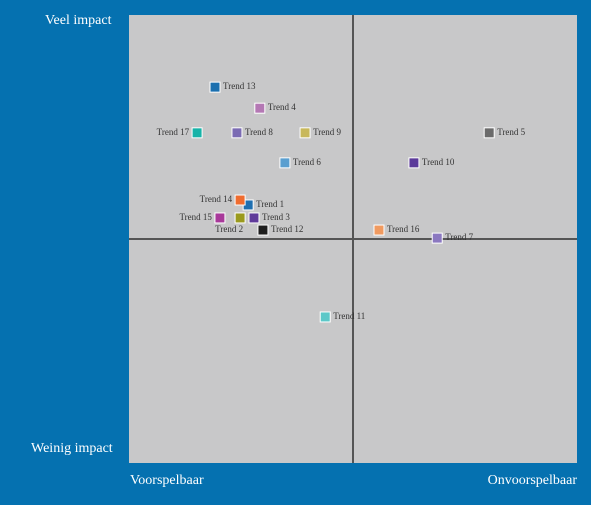  Describe the element at coordinates (276, 217) in the screenshot. I see `point-label: Trend 3` at that location.